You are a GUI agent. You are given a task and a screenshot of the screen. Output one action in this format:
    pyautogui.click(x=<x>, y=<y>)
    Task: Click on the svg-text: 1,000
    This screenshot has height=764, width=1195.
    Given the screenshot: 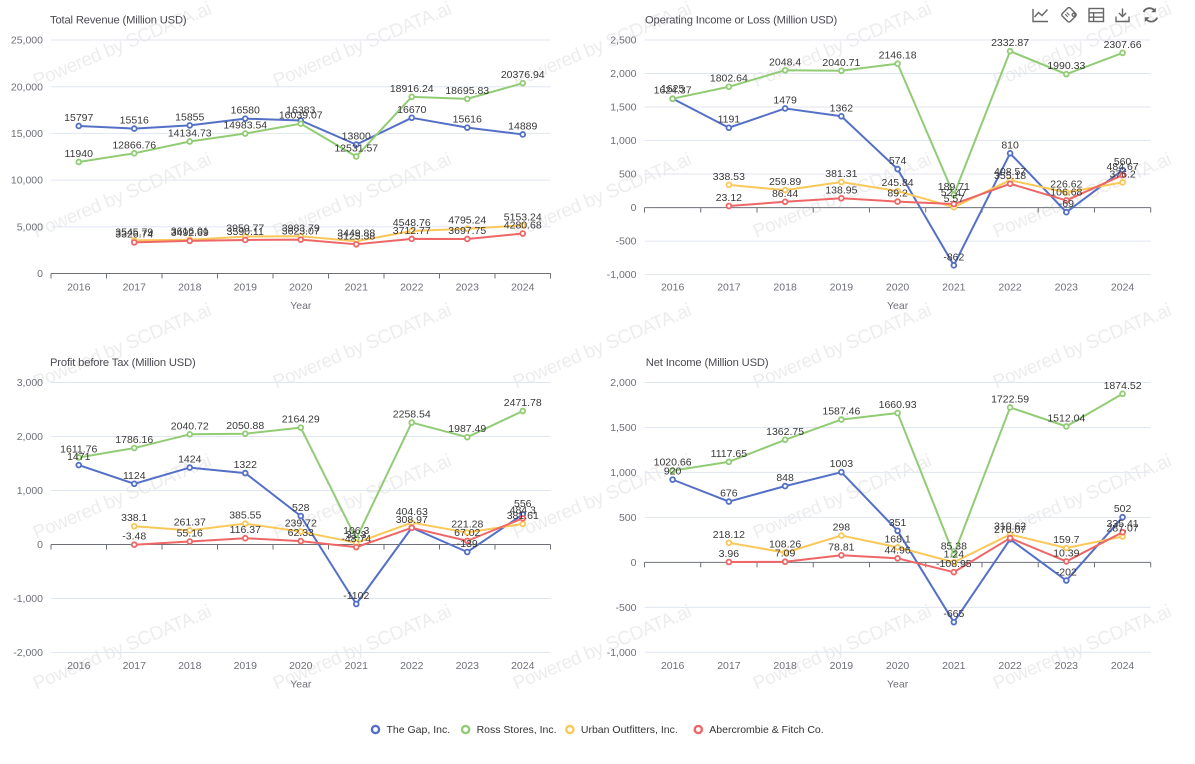 What is the action you would take?
    pyautogui.click(x=623, y=473)
    